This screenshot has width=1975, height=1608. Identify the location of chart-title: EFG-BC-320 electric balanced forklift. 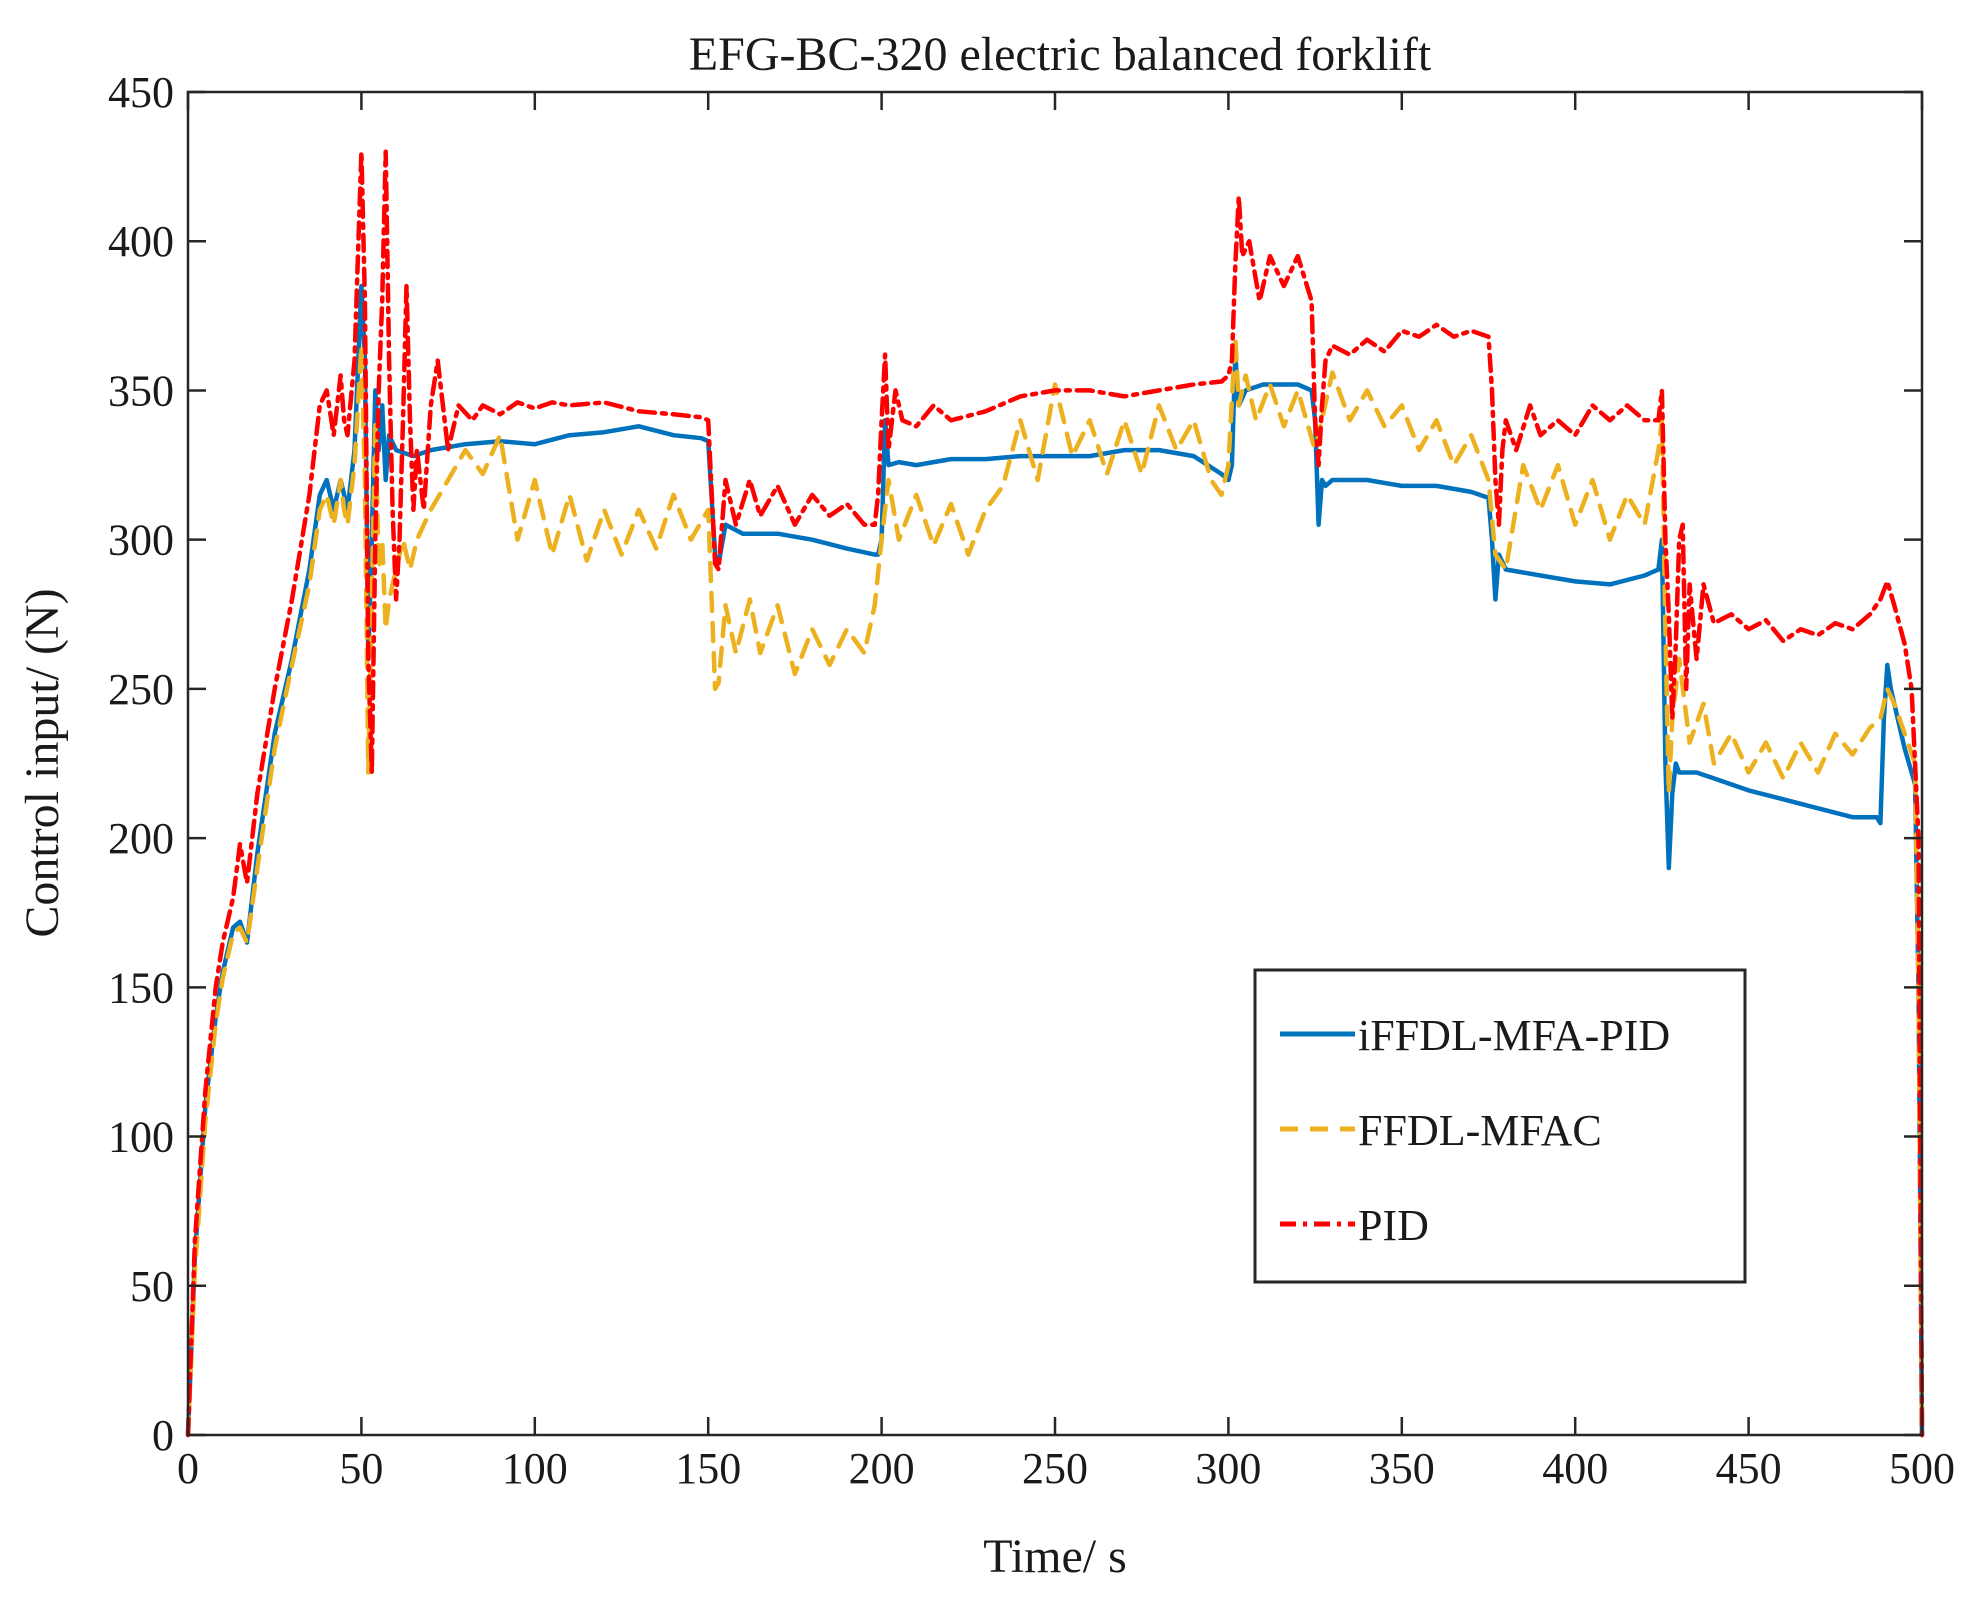
(1060, 54).